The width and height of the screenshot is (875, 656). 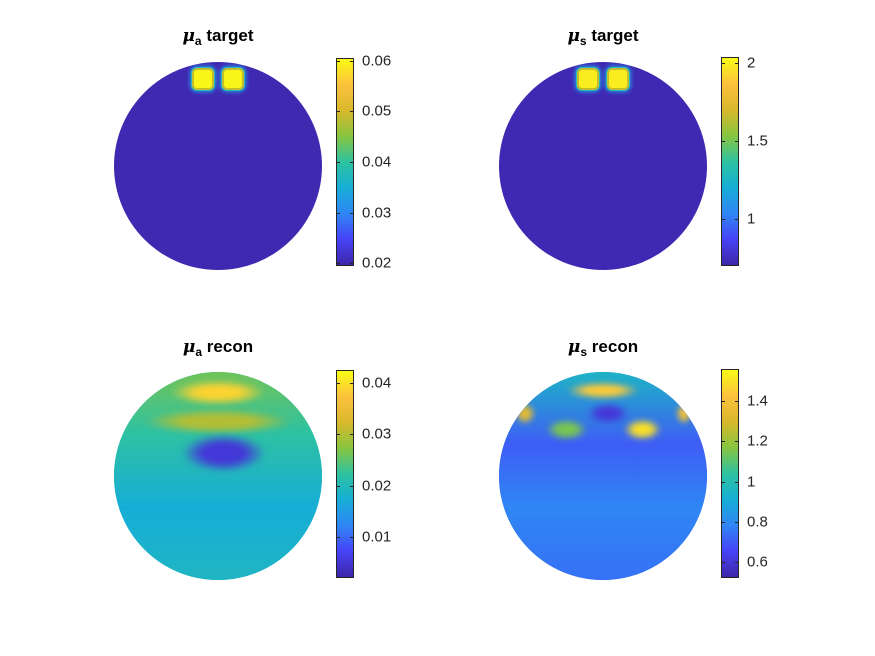 I want to click on mus-target-colorbar, so click(x=730, y=161).